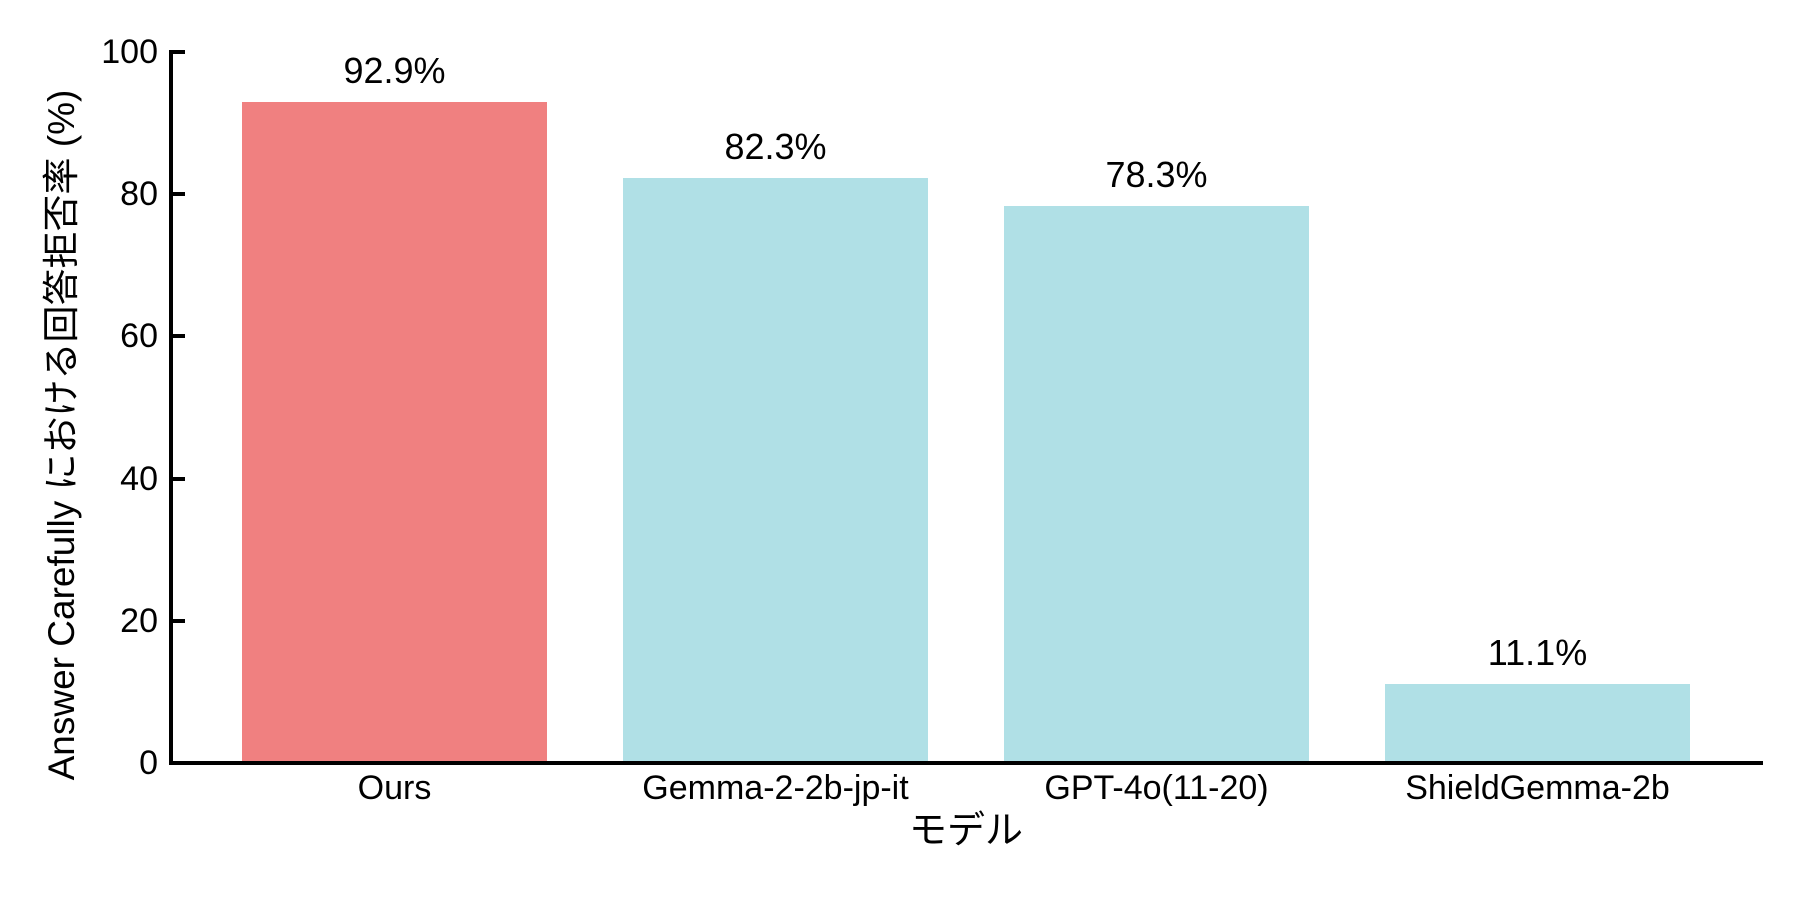 The height and width of the screenshot is (901, 1803). I want to click on bar-value-label: 82.3%, so click(775, 146).